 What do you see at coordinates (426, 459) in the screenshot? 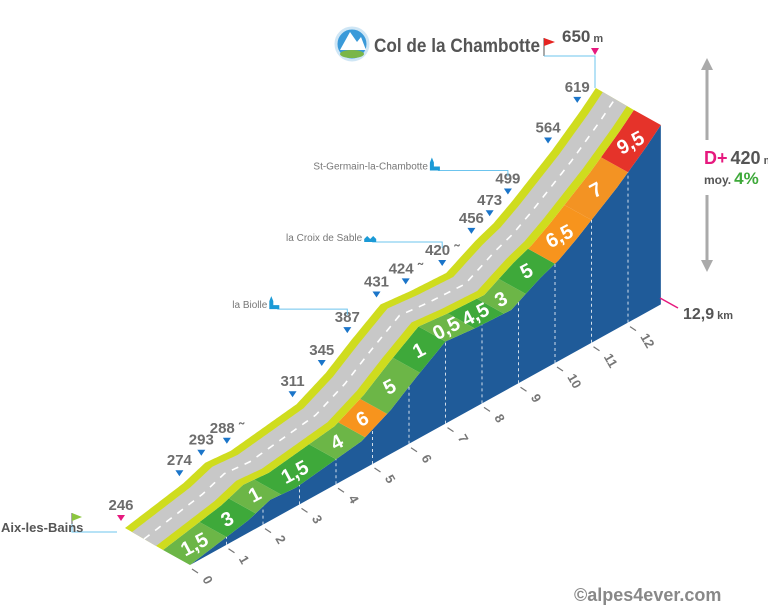
I see `km-tick-label: 6` at bounding box center [426, 459].